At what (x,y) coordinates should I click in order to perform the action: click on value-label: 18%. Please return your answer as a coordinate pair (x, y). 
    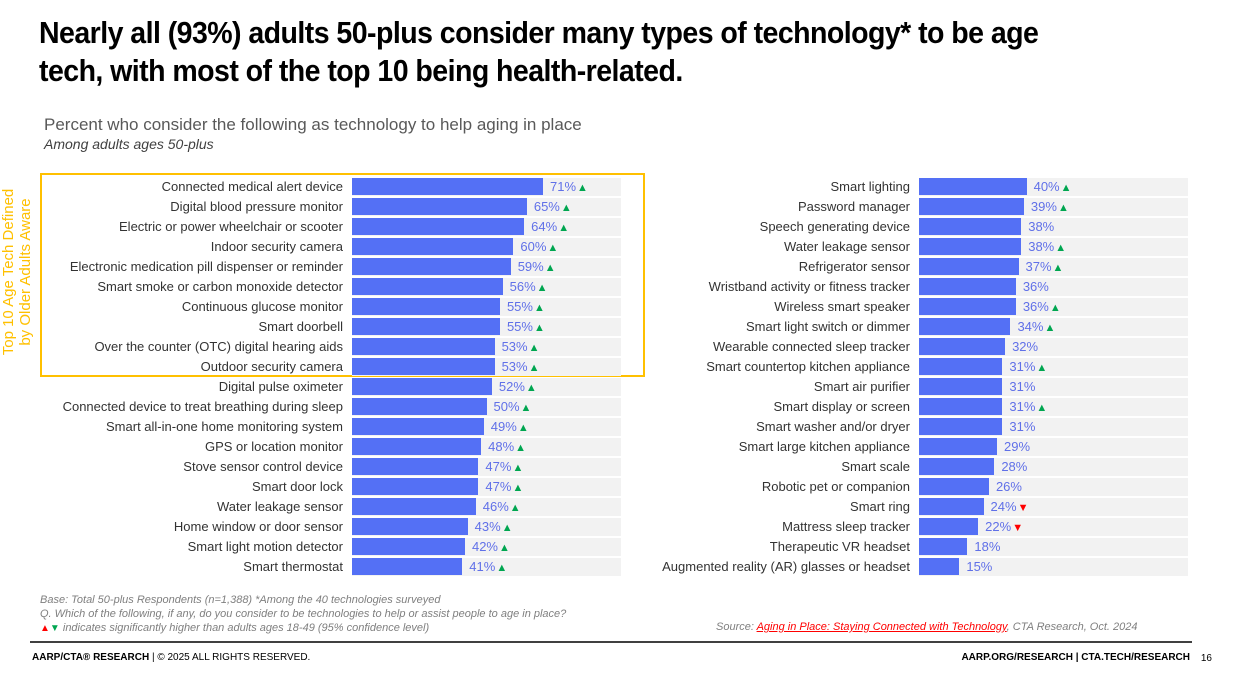
    Looking at the image, I should click on (987, 547).